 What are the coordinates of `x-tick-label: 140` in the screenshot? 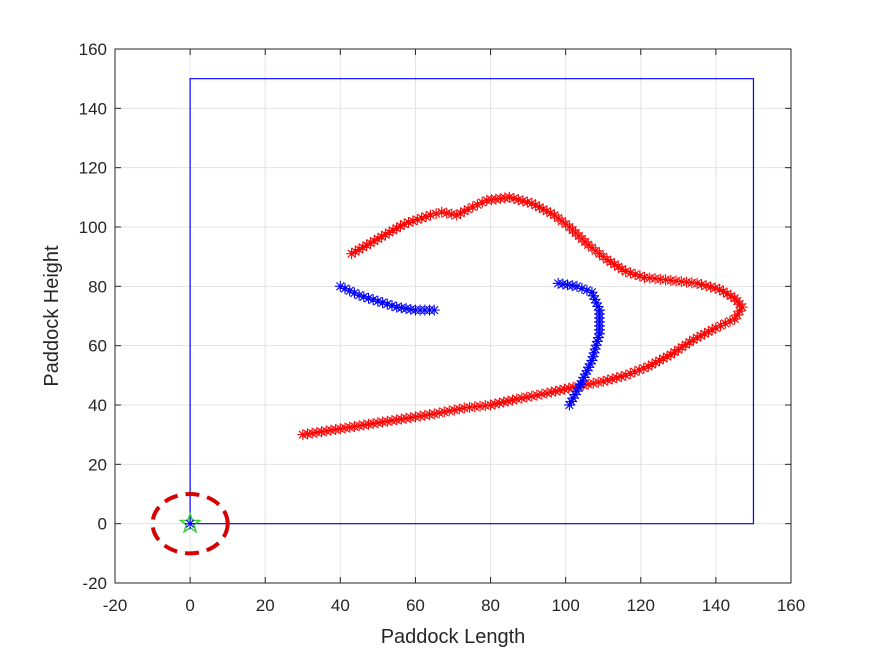 It's located at (716, 605).